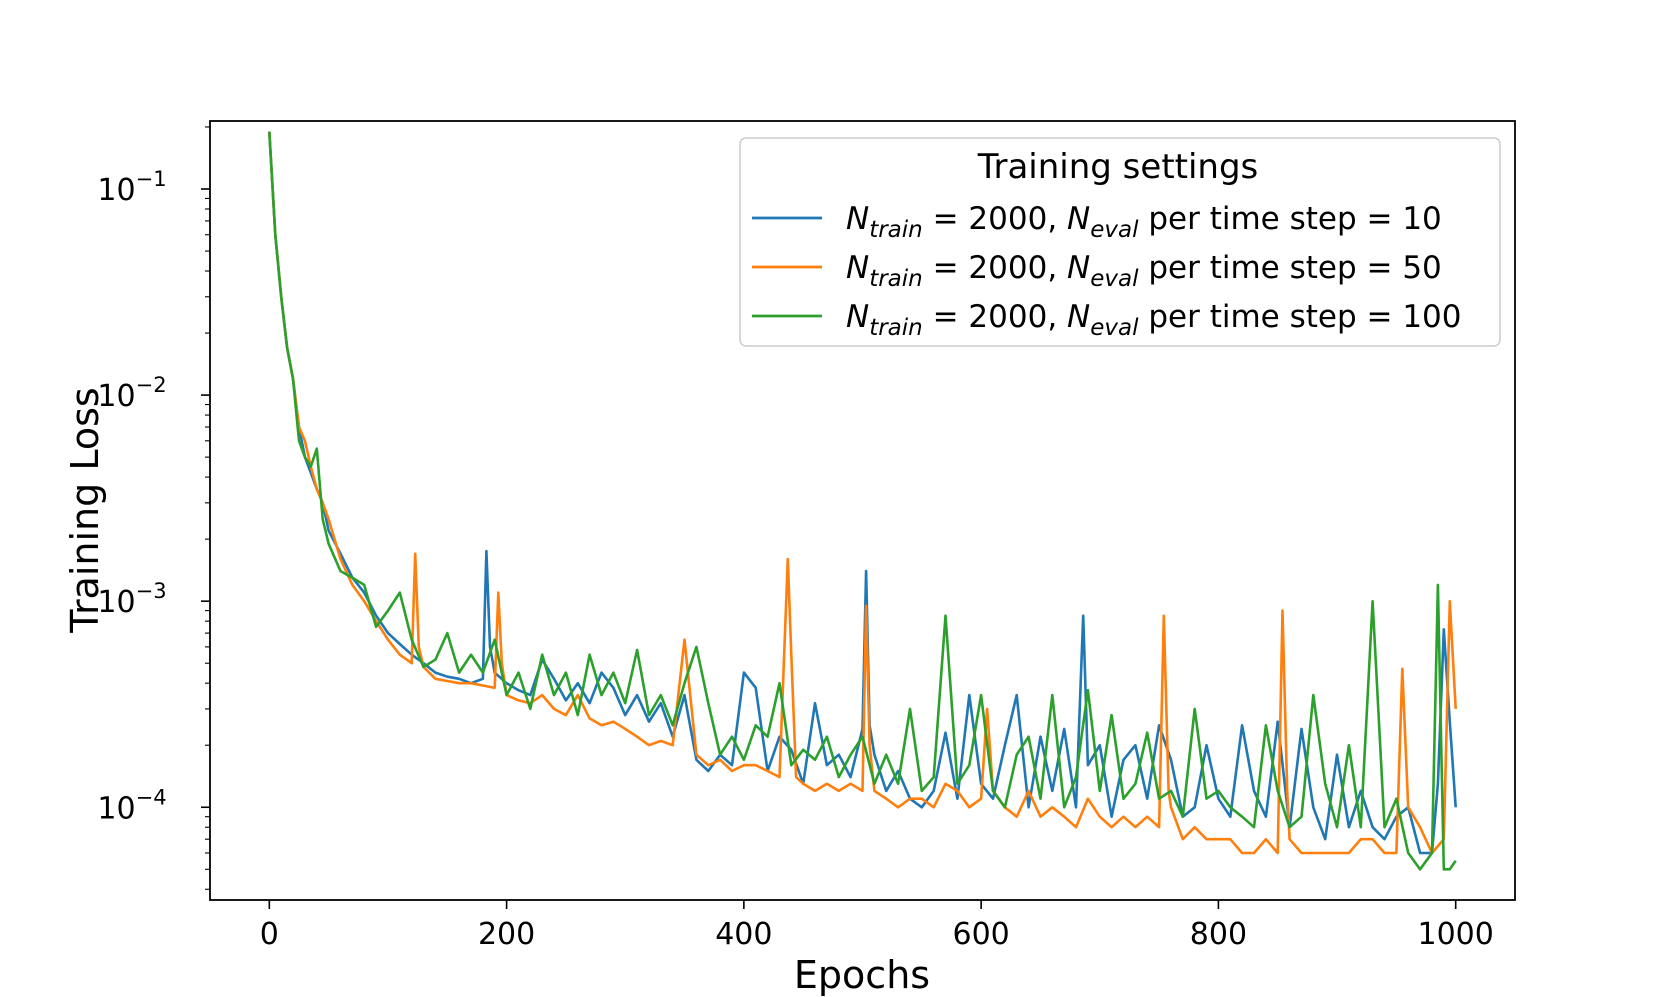  Describe the element at coordinates (1218, 934) in the screenshot. I see `x-tick-label: 800` at that location.